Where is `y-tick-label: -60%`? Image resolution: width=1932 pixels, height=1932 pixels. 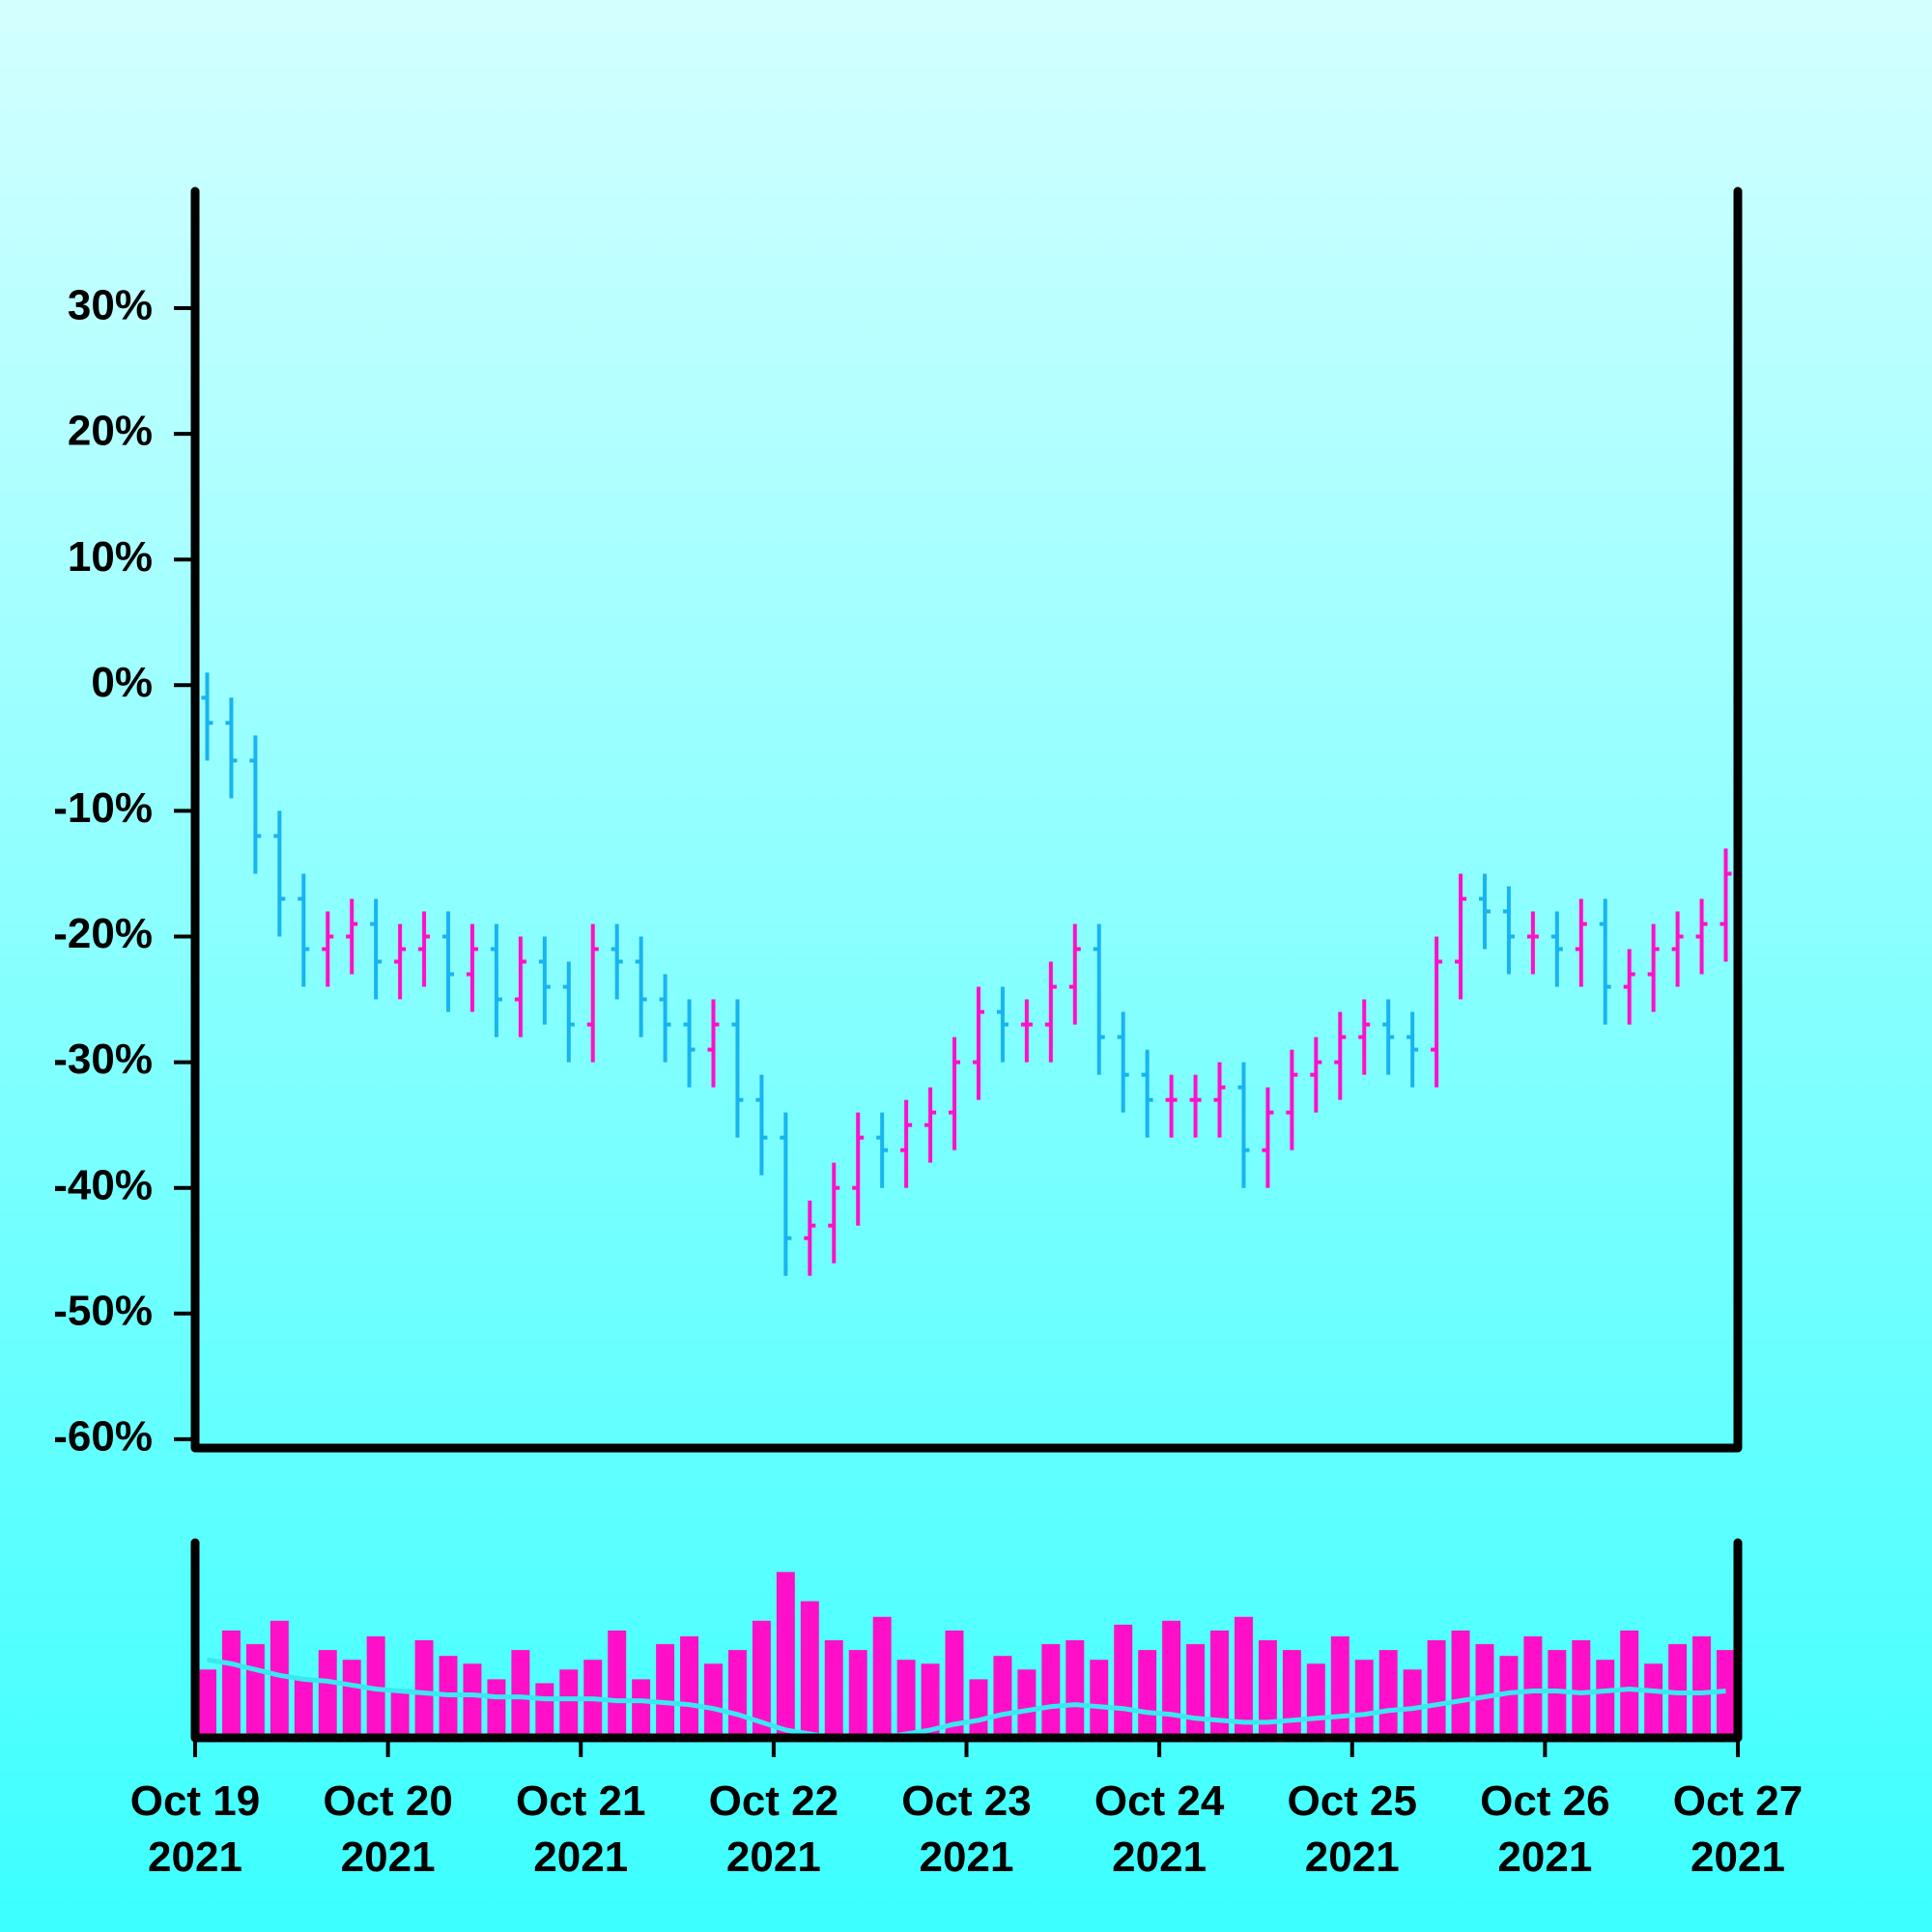
y-tick-label: -60% is located at coordinates (103, 1437).